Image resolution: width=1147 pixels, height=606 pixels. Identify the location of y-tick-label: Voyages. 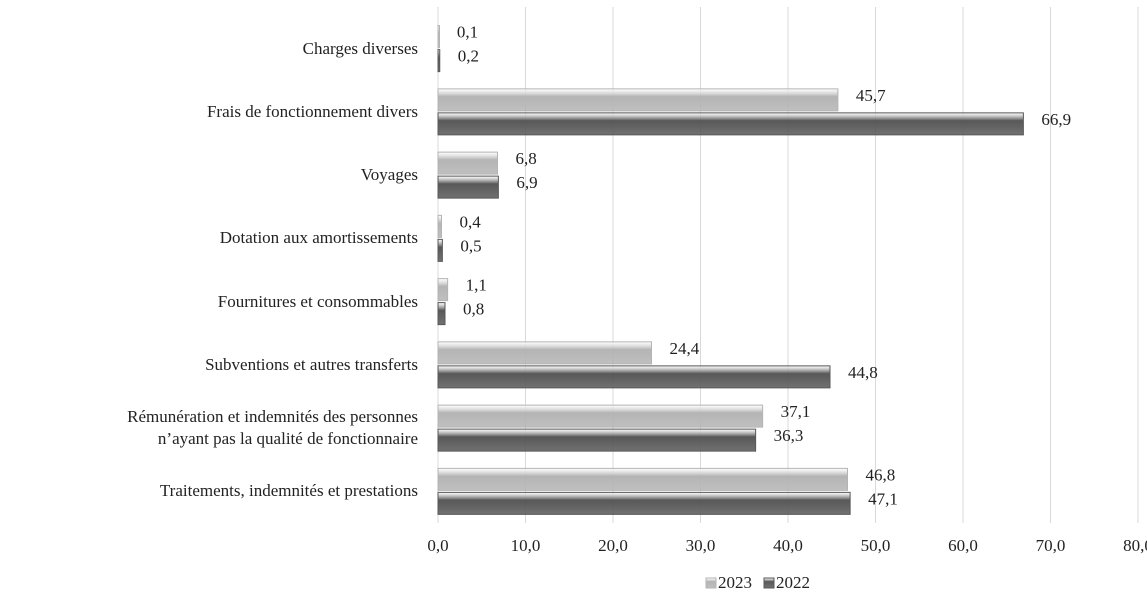
(389, 175).